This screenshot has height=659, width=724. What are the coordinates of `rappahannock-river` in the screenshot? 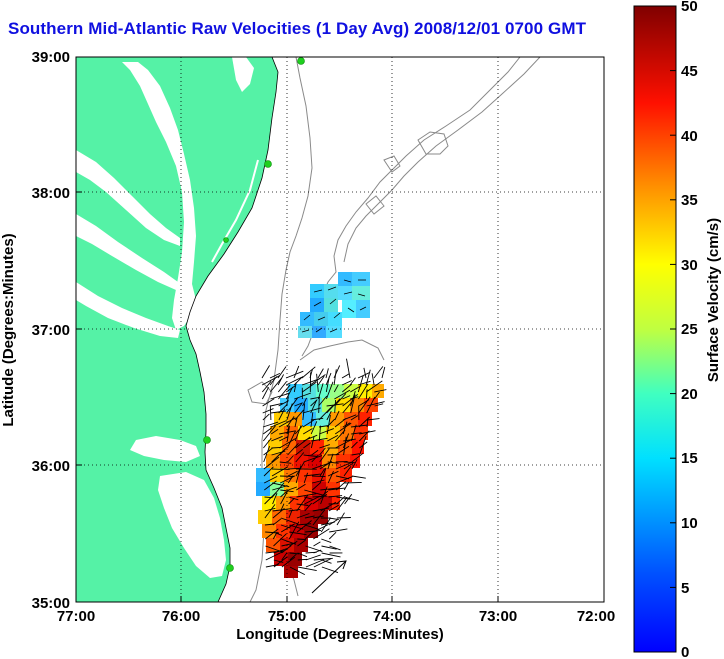 It's located at (127, 252).